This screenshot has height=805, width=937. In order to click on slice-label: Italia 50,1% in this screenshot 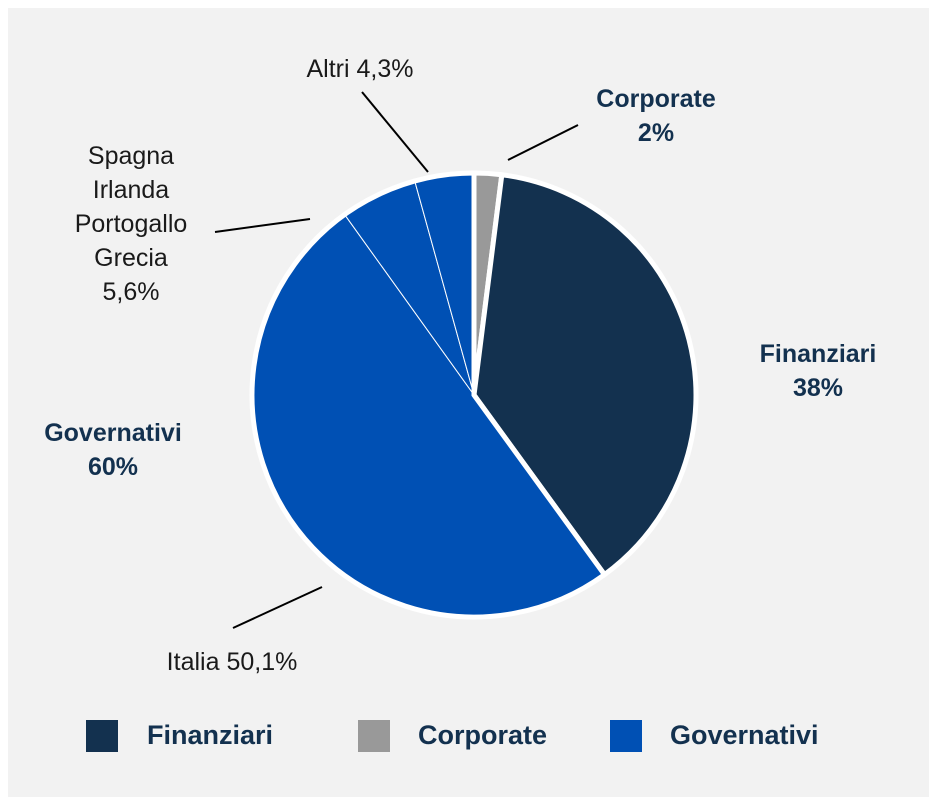, I will do `click(232, 662)`.